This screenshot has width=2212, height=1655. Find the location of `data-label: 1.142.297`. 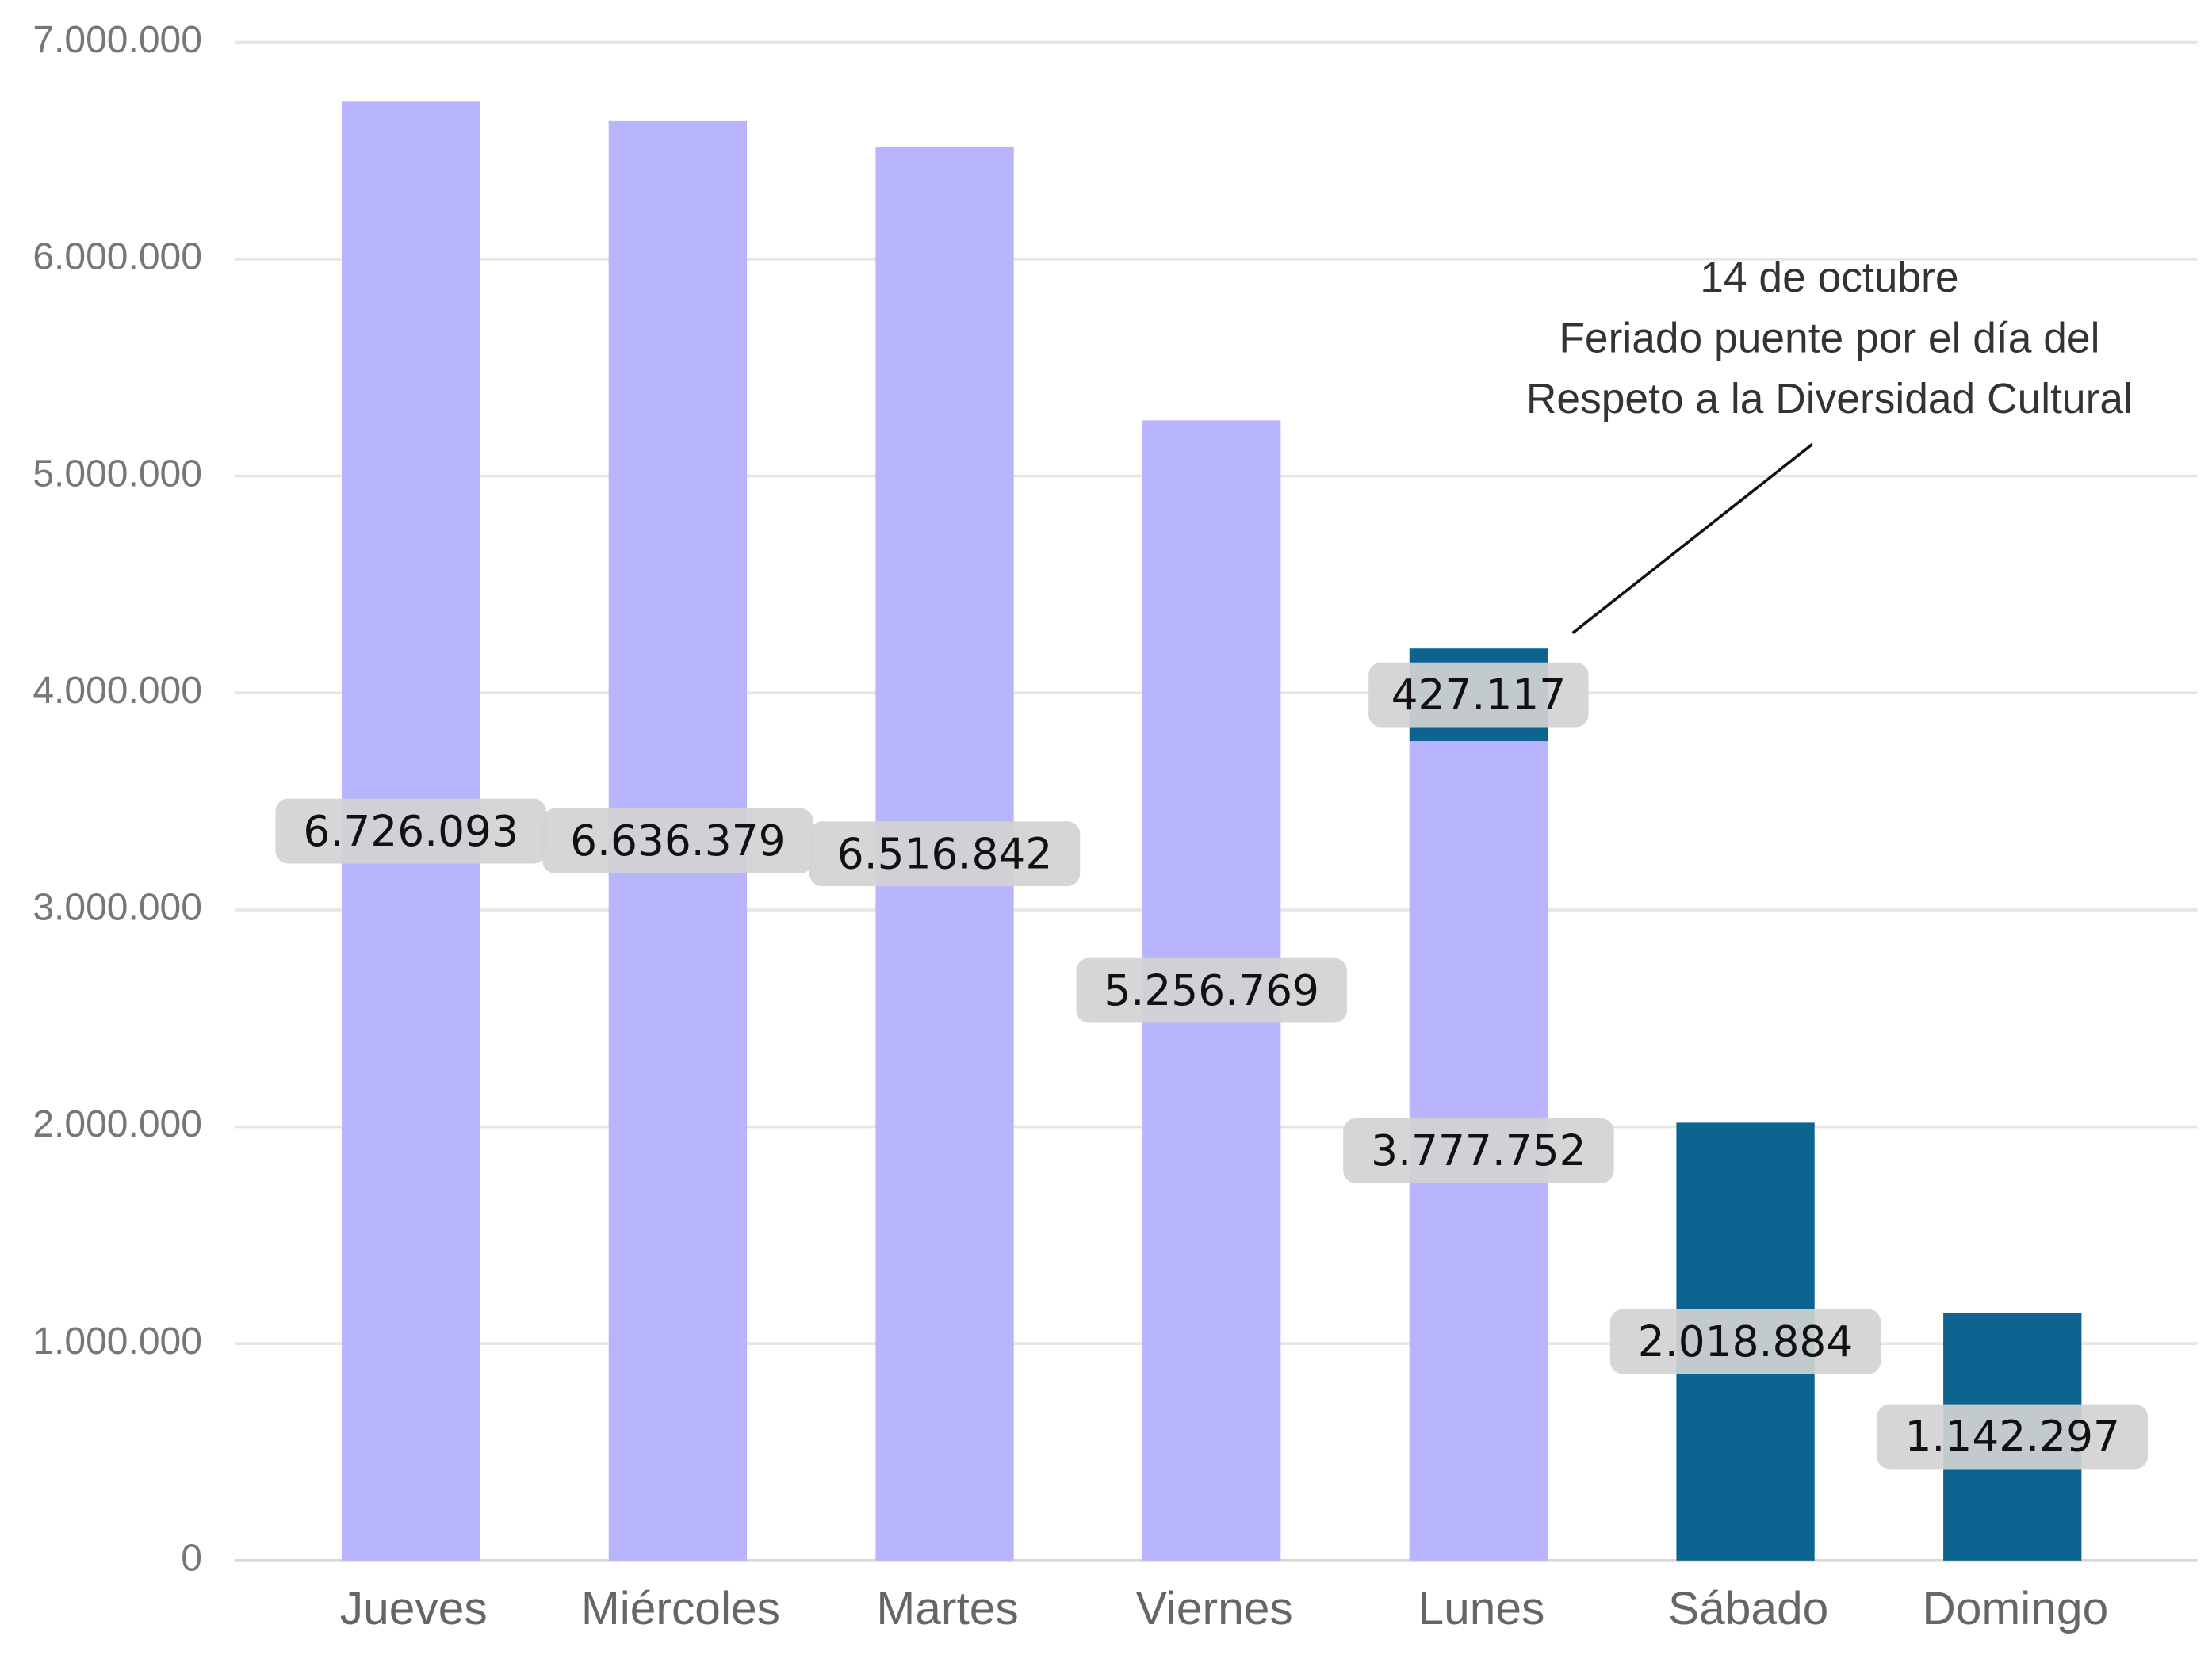

data-label: 1.142.297 is located at coordinates (2012, 1437).